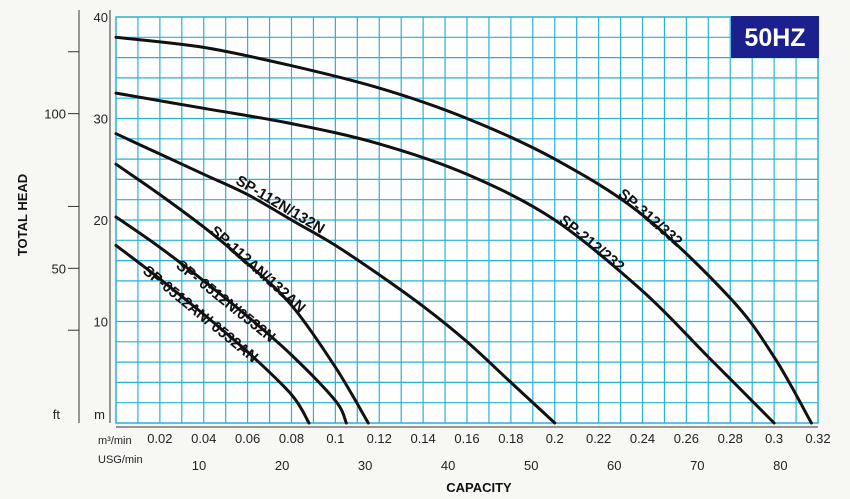 This screenshot has height=499, width=850. Describe the element at coordinates (101, 322) in the screenshot. I see `y-tick-label-m: 10` at that location.